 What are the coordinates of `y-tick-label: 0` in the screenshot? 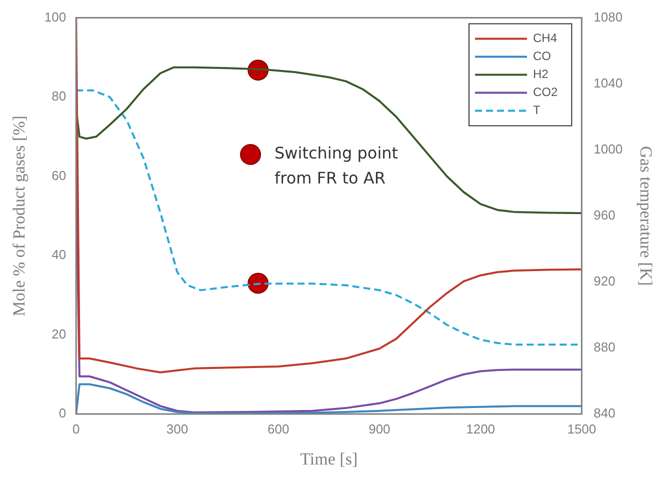 It's located at (62, 413).